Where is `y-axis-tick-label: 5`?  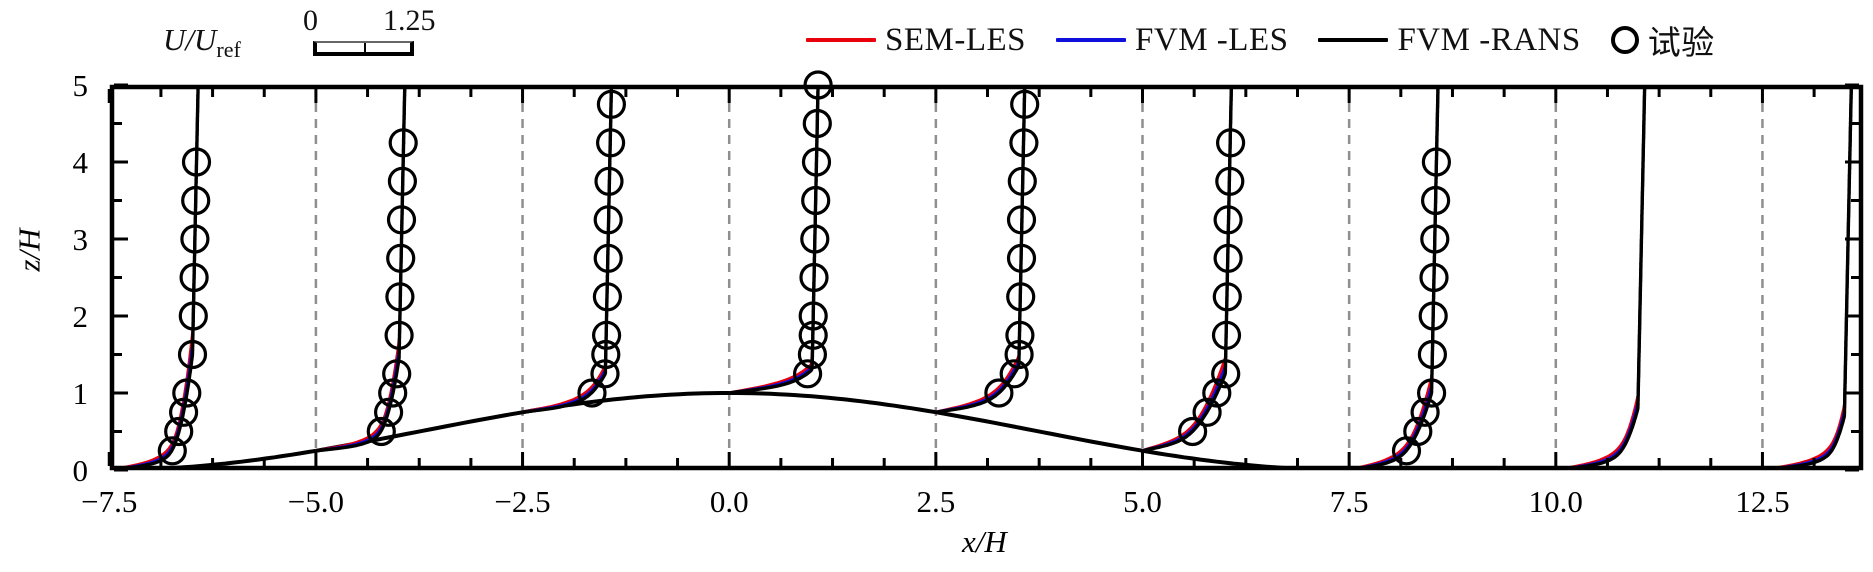 y-axis-tick-label: 5 is located at coordinates (81, 85).